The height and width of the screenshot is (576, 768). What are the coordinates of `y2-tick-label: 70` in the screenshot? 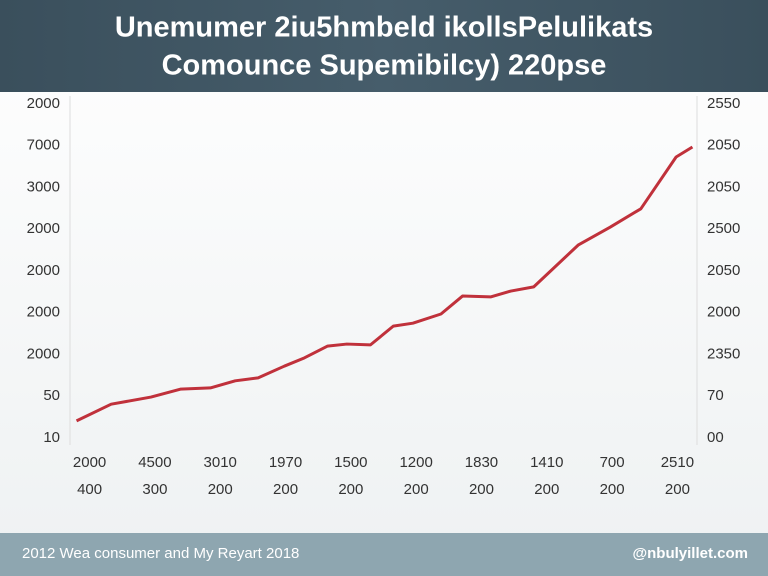 It's located at (715, 395).